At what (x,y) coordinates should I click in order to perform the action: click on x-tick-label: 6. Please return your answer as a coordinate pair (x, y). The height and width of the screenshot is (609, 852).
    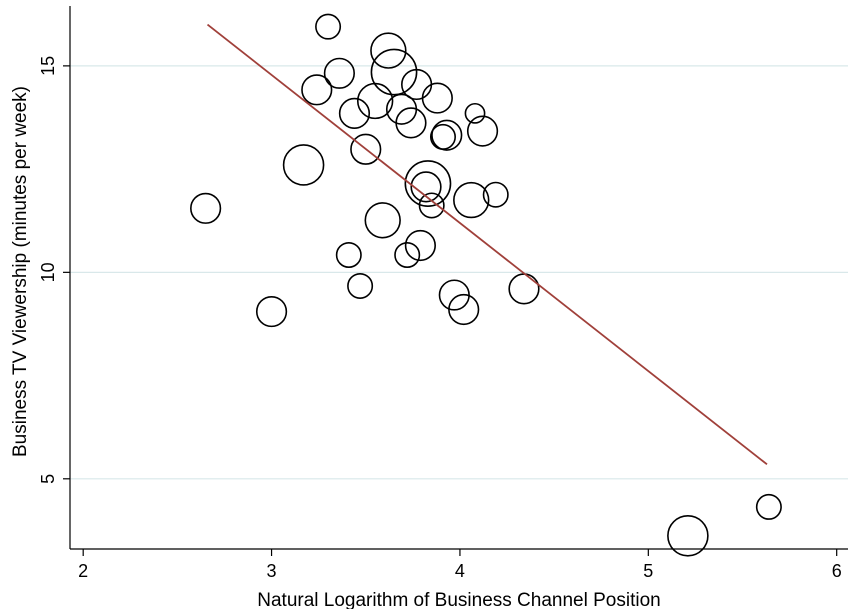
    Looking at the image, I should click on (837, 571).